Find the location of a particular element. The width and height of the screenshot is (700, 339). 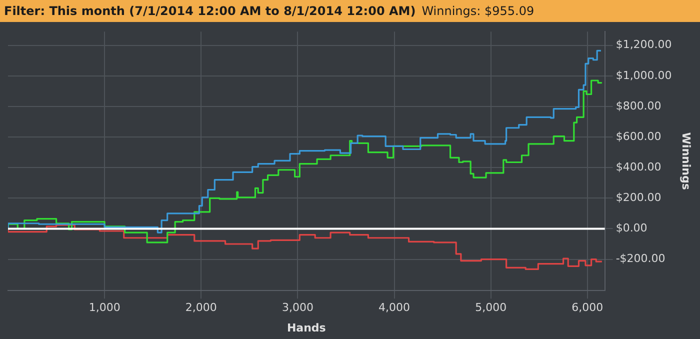

chart-subtitle: Winnings: $955.09 is located at coordinates (478, 11).